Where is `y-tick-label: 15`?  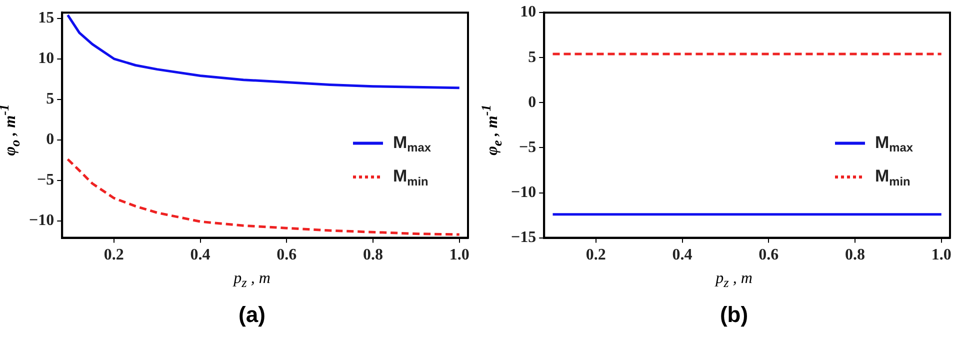
y-tick-label: 15 is located at coordinates (46, 17).